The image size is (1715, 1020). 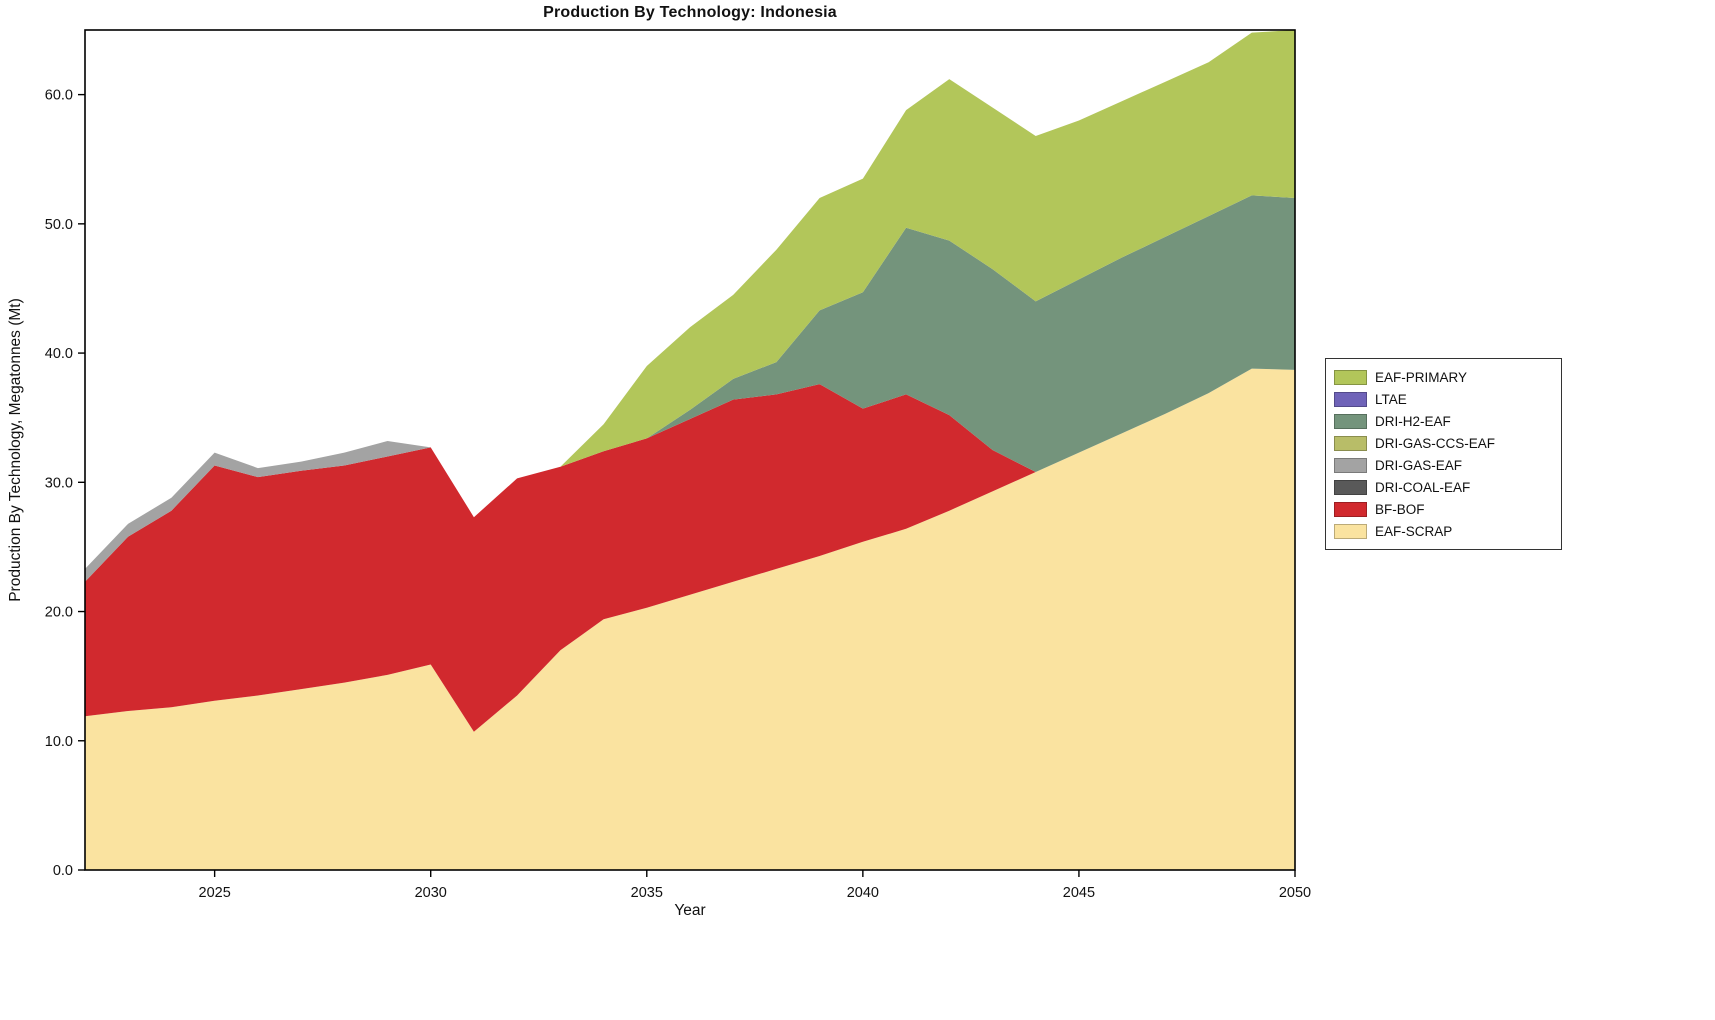 I want to click on legend-swatch-dri-h2-eaf, so click(x=1350, y=421).